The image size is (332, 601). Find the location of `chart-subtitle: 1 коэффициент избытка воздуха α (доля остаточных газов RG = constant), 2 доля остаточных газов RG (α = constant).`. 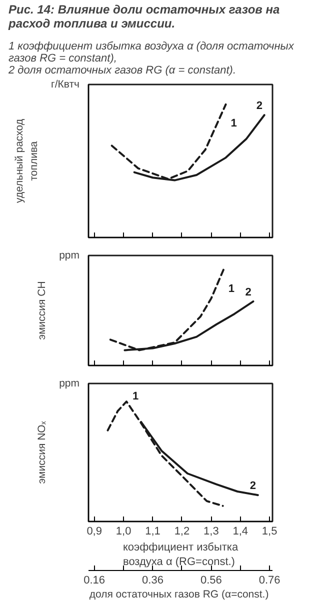

chart-subtitle: 1 коэффициент избытка воздуха α (доля остаточных газов RG = constant), 2 доля остаточных газов RG (α = constant). is located at coordinates (151, 58).